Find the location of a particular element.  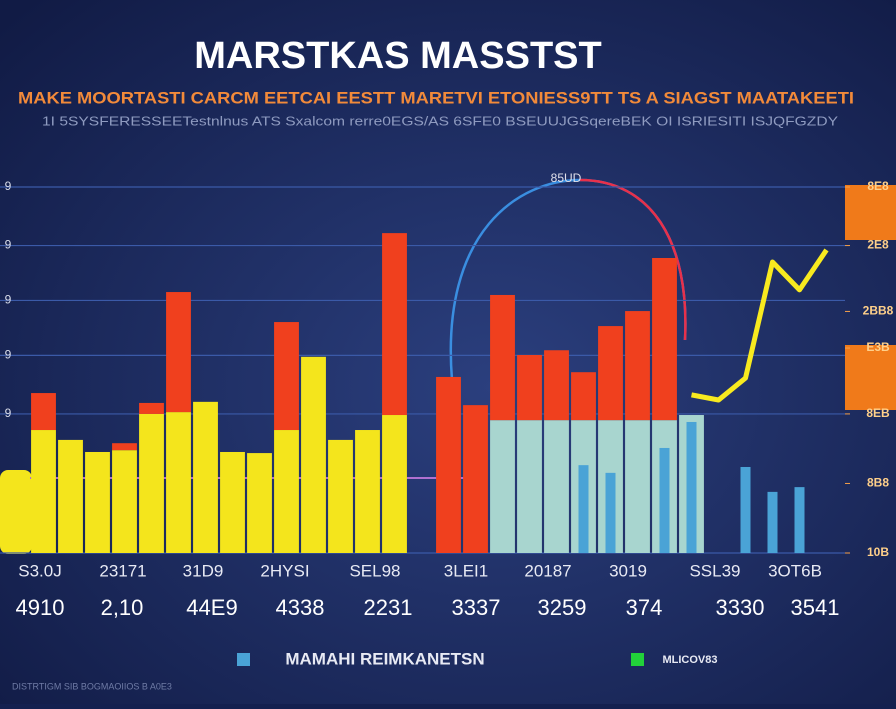

y2-tick-label: 10B is located at coordinates (878, 552).